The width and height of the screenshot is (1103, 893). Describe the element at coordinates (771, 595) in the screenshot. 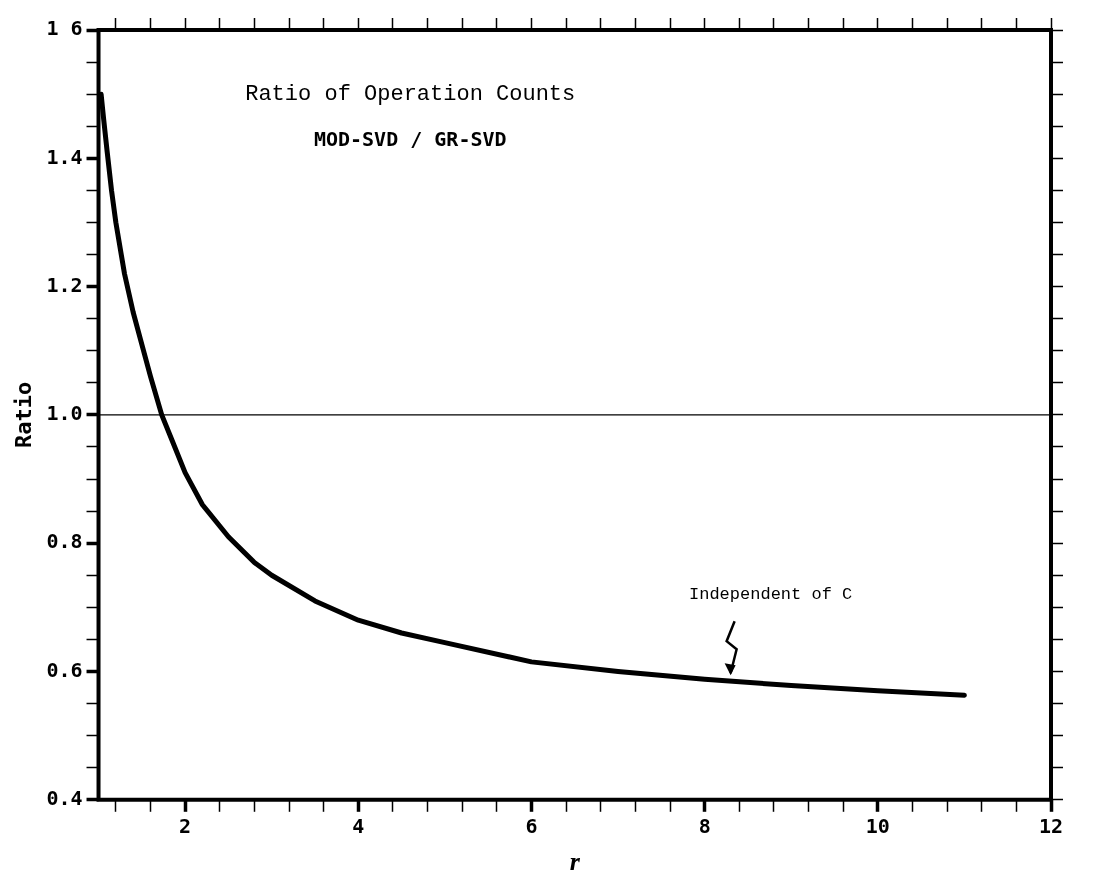

I see `annotation: Independent of C` at that location.